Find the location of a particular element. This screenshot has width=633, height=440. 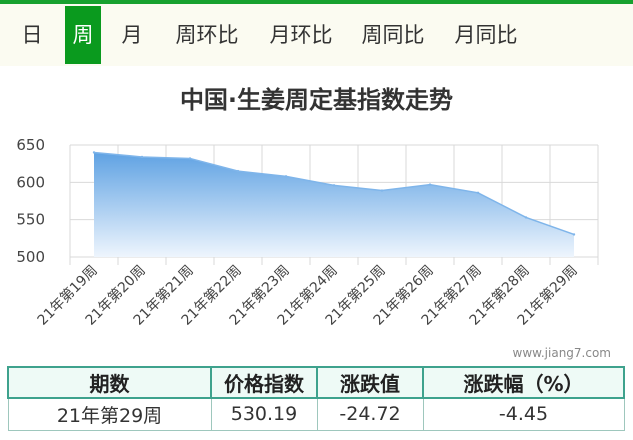

y-tick-label: 550 is located at coordinates (30, 220).